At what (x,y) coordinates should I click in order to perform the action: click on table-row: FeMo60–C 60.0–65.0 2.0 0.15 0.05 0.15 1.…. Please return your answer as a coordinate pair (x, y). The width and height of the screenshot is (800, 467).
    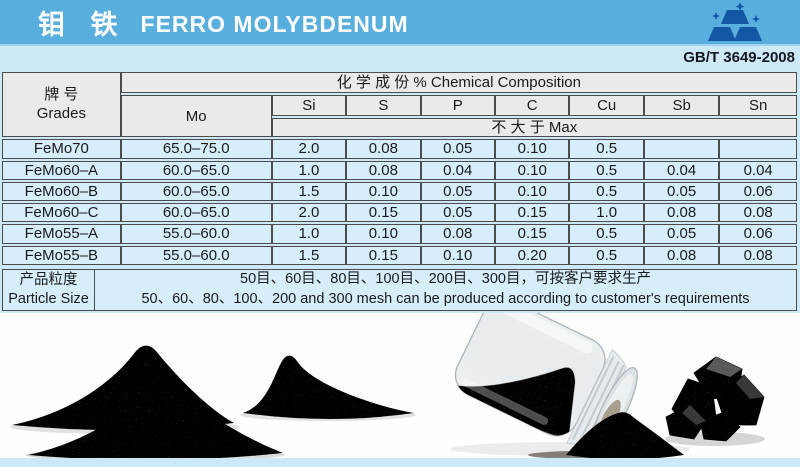
    Looking at the image, I should click on (399, 213).